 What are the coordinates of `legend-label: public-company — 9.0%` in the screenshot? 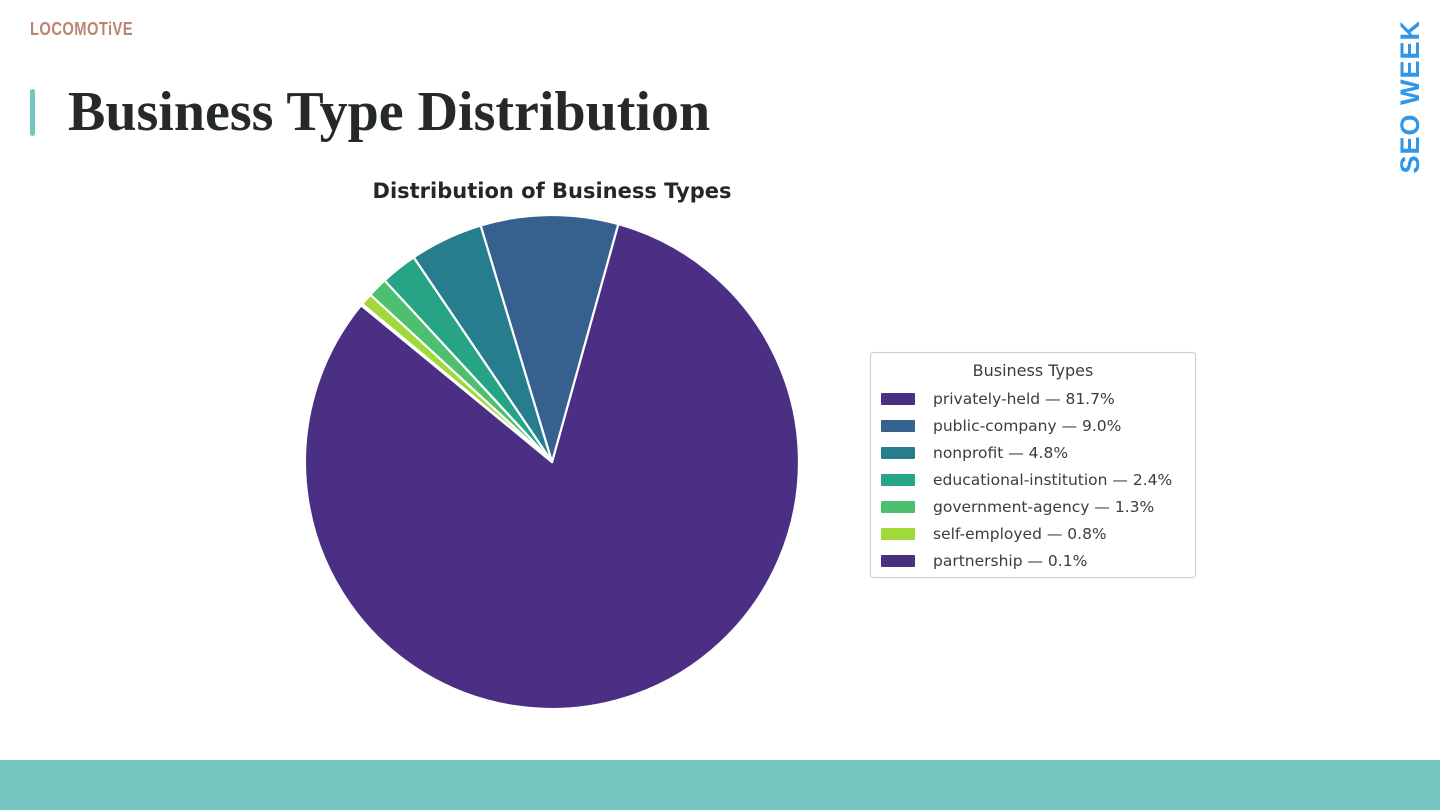 It's located at (1027, 425).